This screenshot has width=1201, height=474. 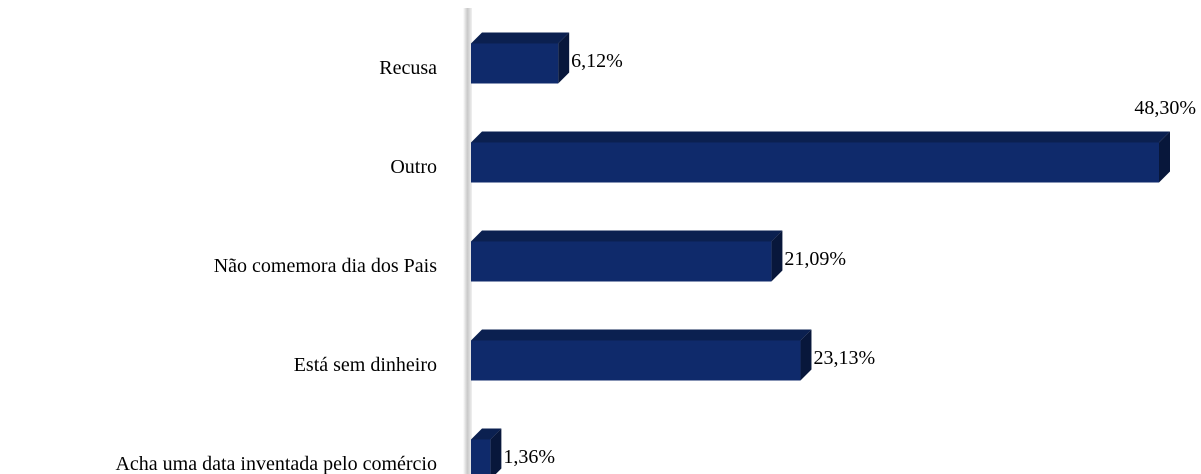 What do you see at coordinates (325, 266) in the screenshot?
I see `category-label: Não comemora dia dos Pais` at bounding box center [325, 266].